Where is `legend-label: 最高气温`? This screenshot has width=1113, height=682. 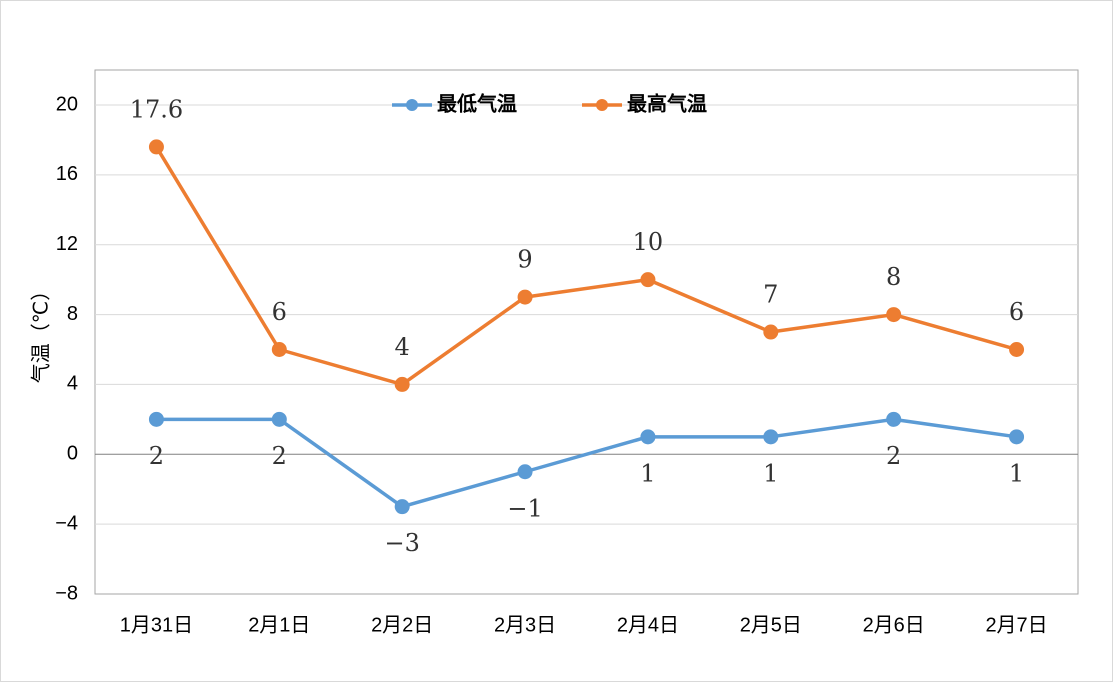 legend-label: 最高气温 is located at coordinates (667, 104).